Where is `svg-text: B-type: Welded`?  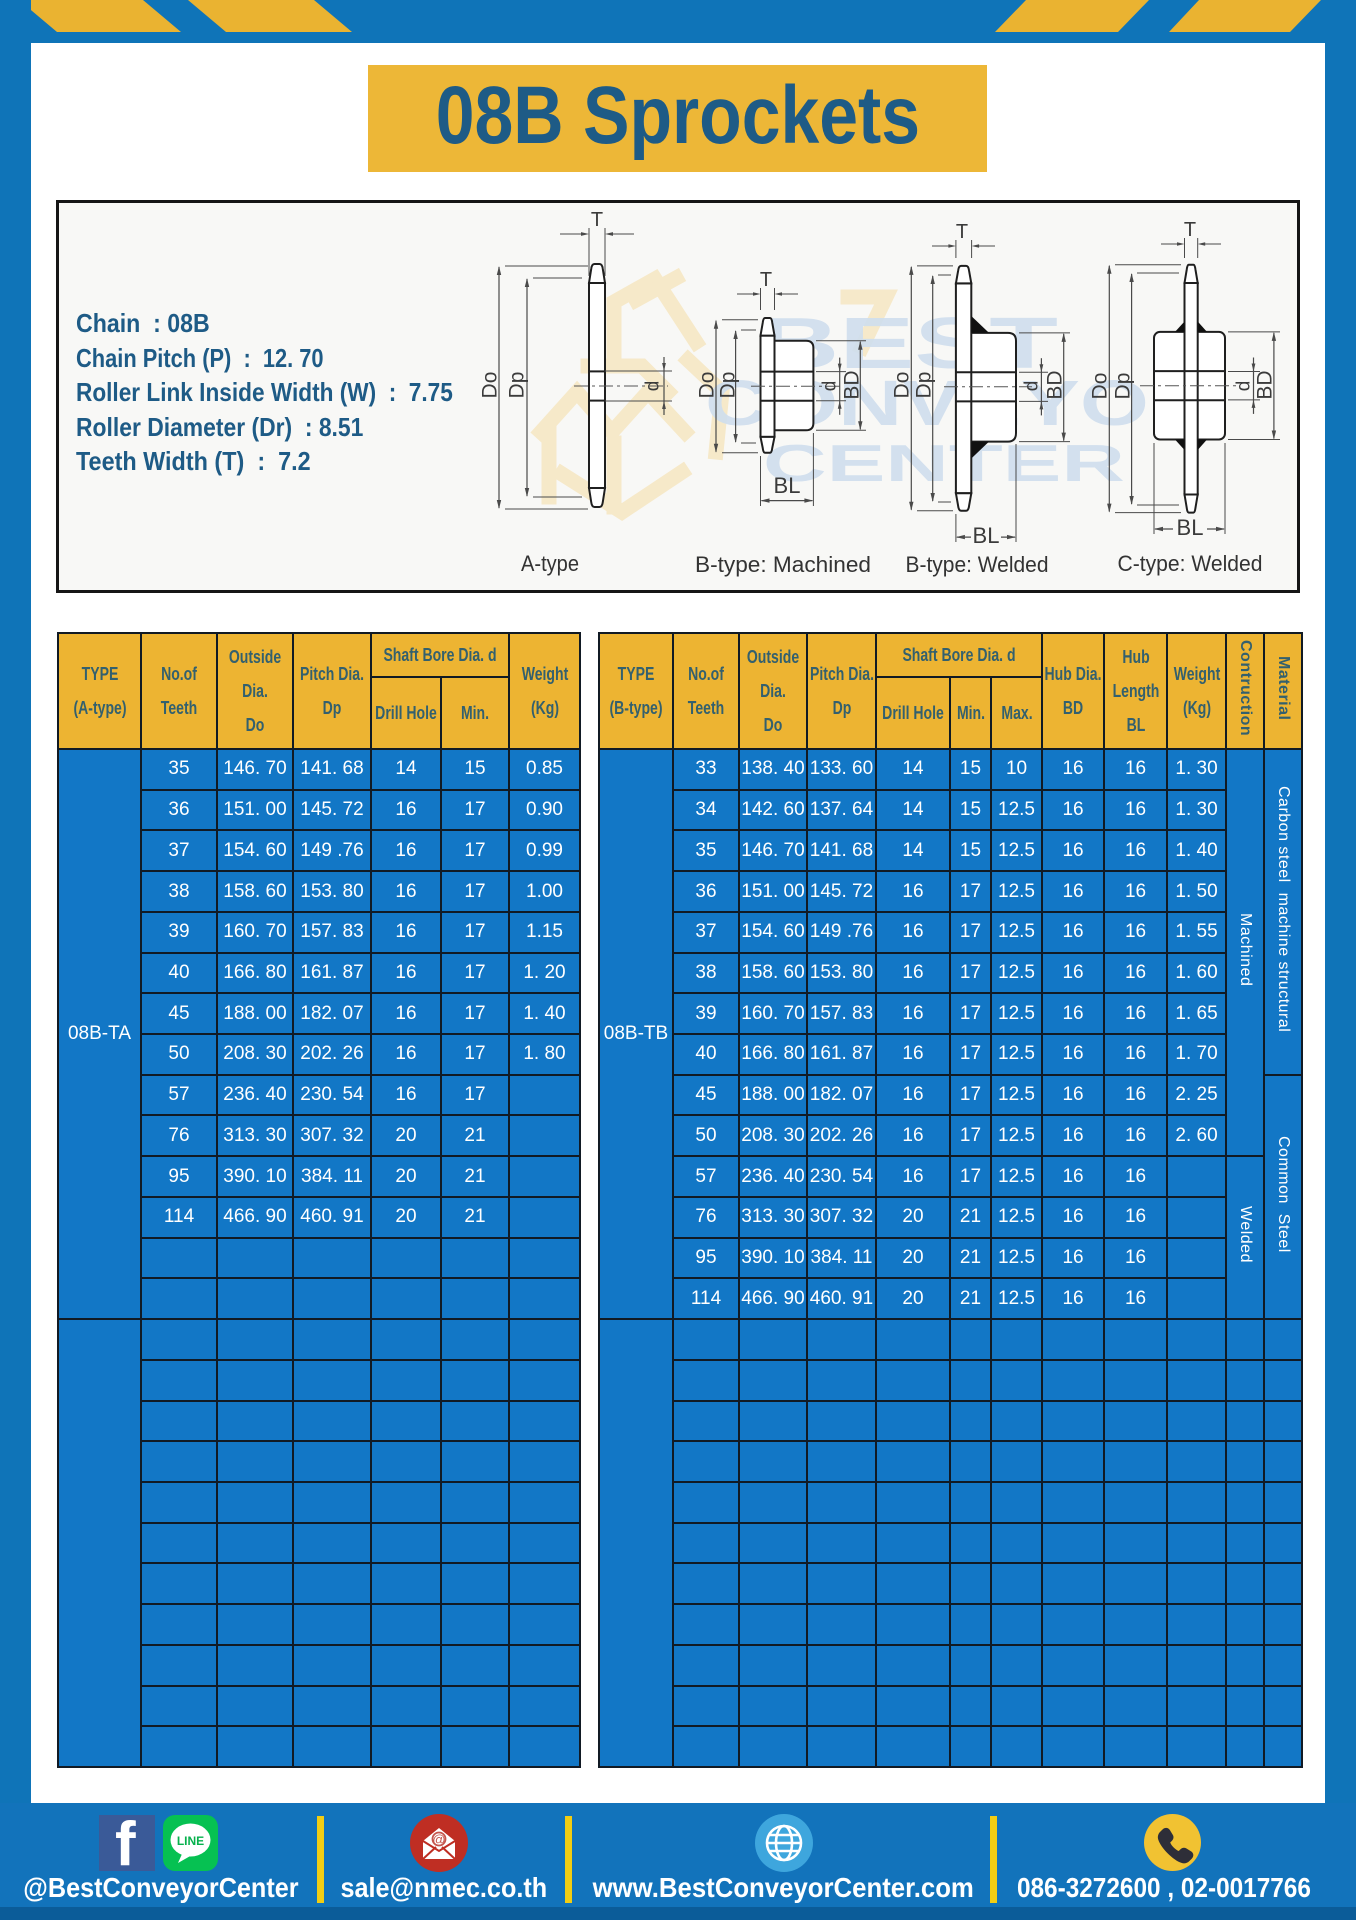
svg-text: B-type: Welded is located at coordinates (977, 564).